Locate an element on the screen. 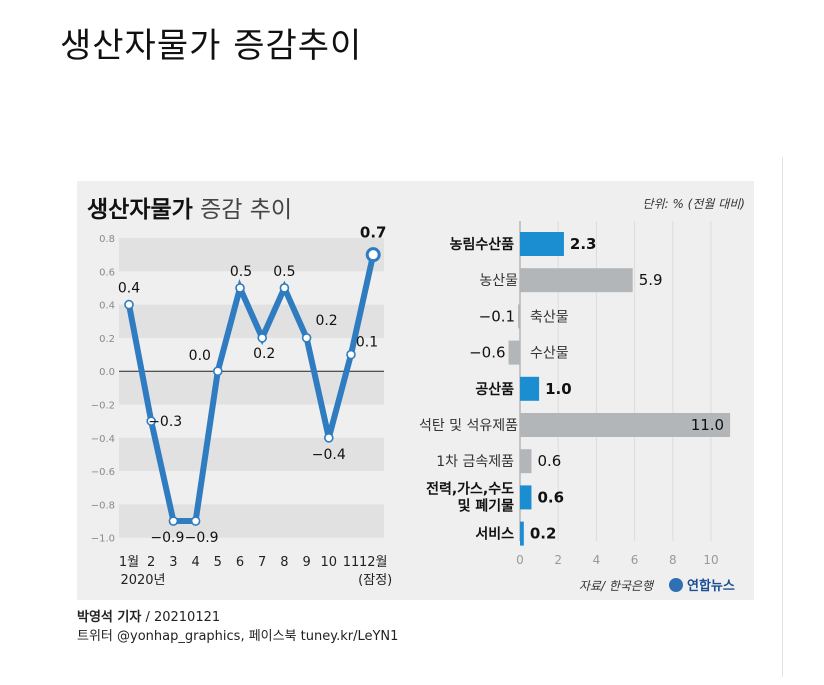 The width and height of the screenshot is (824, 685). bar-category-label: 농산물 is located at coordinates (498, 281).